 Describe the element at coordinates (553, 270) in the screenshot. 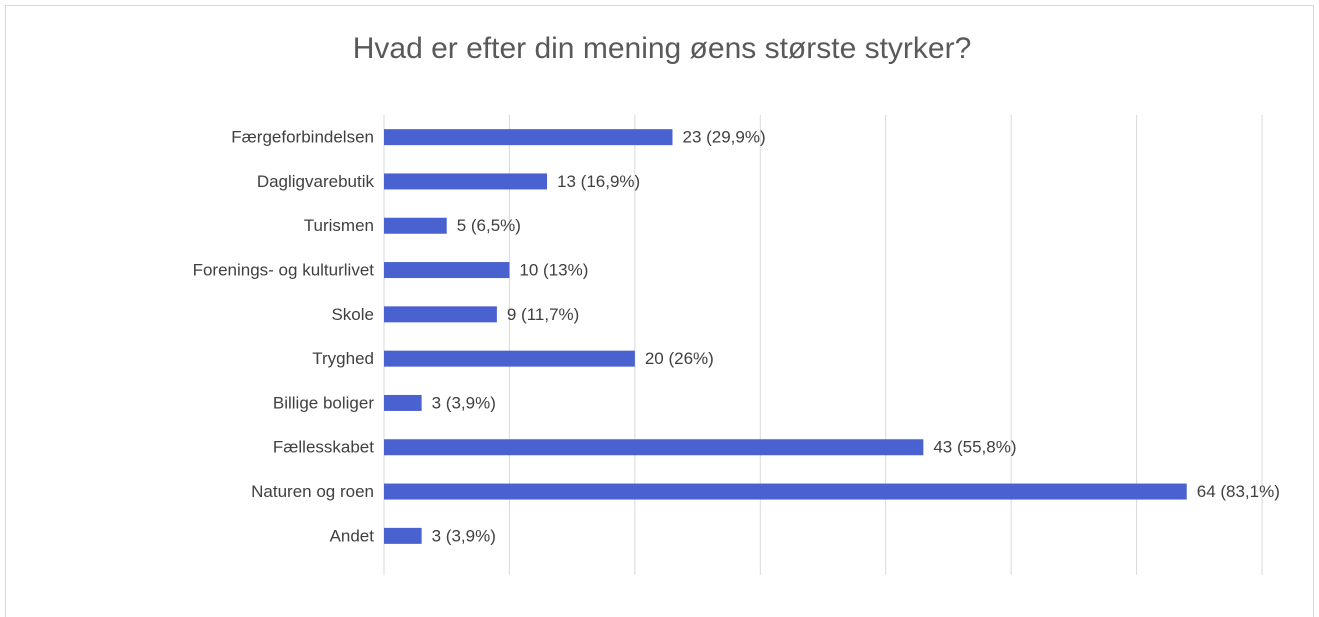

I see `data-label: 10 (13%)` at that location.